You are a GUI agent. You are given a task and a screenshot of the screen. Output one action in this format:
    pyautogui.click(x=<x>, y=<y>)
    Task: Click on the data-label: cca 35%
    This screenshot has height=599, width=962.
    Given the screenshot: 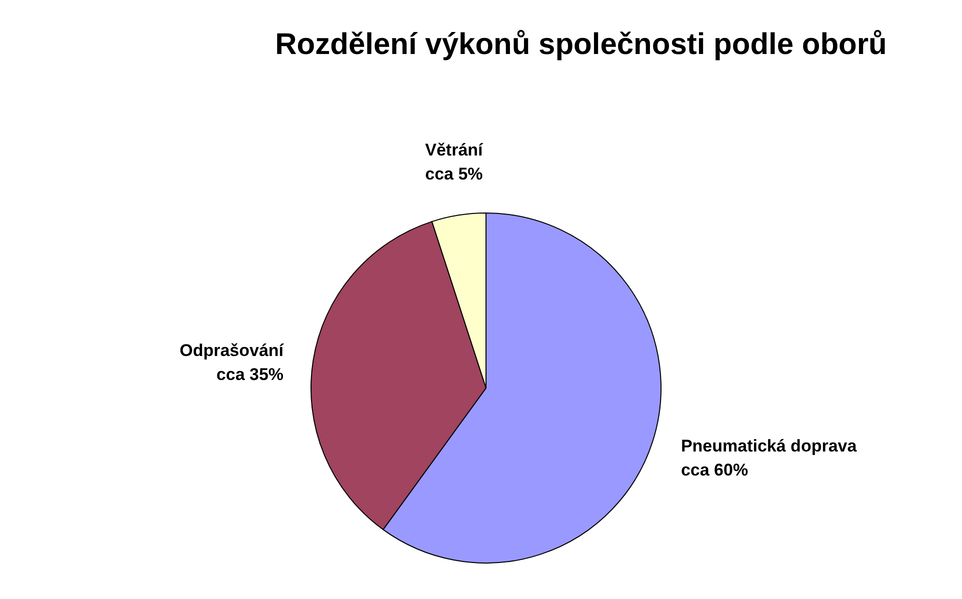 What is the action you would take?
    pyautogui.click(x=250, y=374)
    